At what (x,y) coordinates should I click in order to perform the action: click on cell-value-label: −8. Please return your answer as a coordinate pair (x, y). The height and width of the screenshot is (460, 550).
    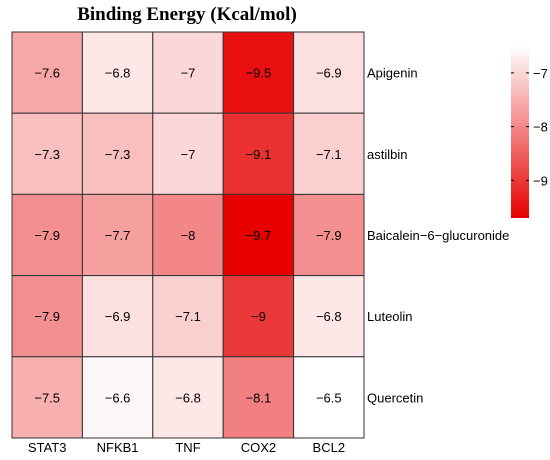
    Looking at the image, I should click on (188, 235).